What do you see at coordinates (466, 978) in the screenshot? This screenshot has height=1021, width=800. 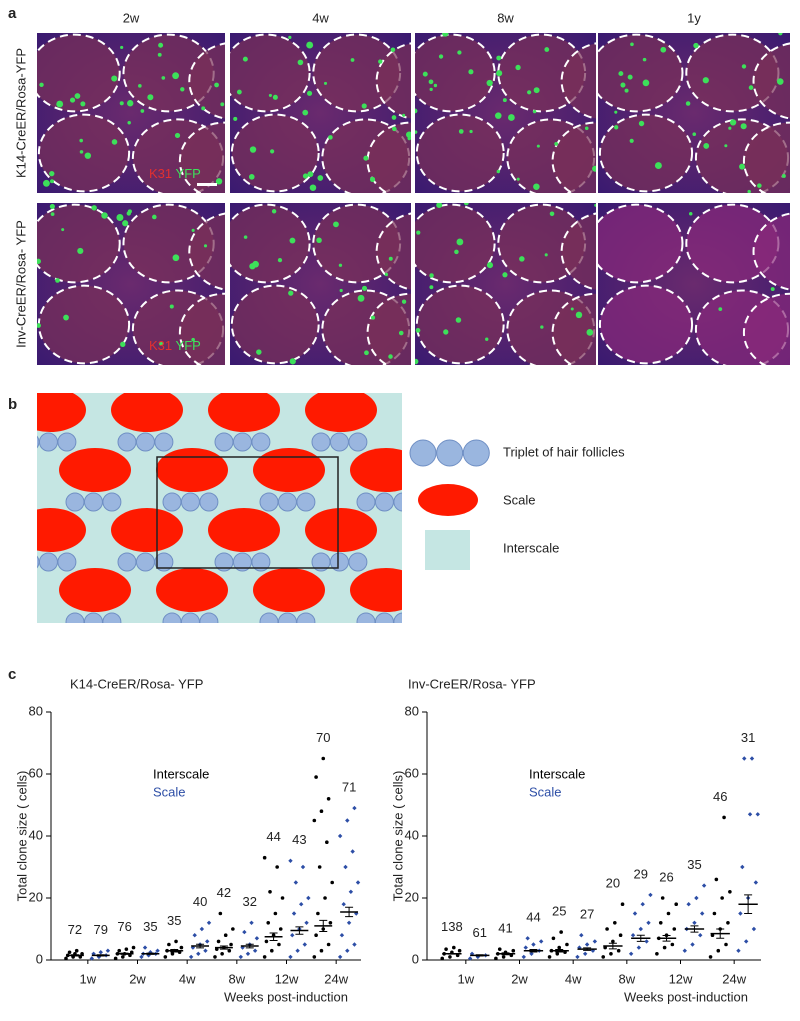 I see `x-tick-label: 1w` at bounding box center [466, 978].